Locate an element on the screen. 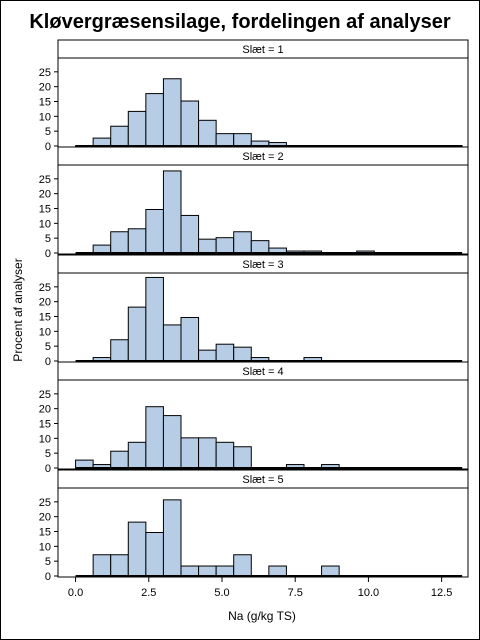  panel-strip-label: Slæt = 4 is located at coordinates (262, 372).